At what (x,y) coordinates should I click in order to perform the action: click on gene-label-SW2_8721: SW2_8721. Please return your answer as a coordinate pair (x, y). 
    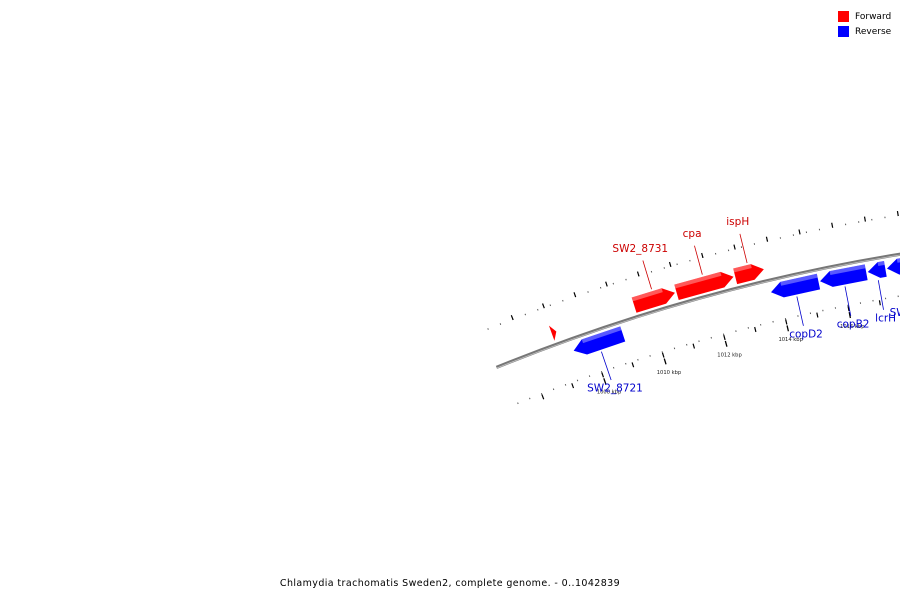
    Looking at the image, I should click on (615, 388).